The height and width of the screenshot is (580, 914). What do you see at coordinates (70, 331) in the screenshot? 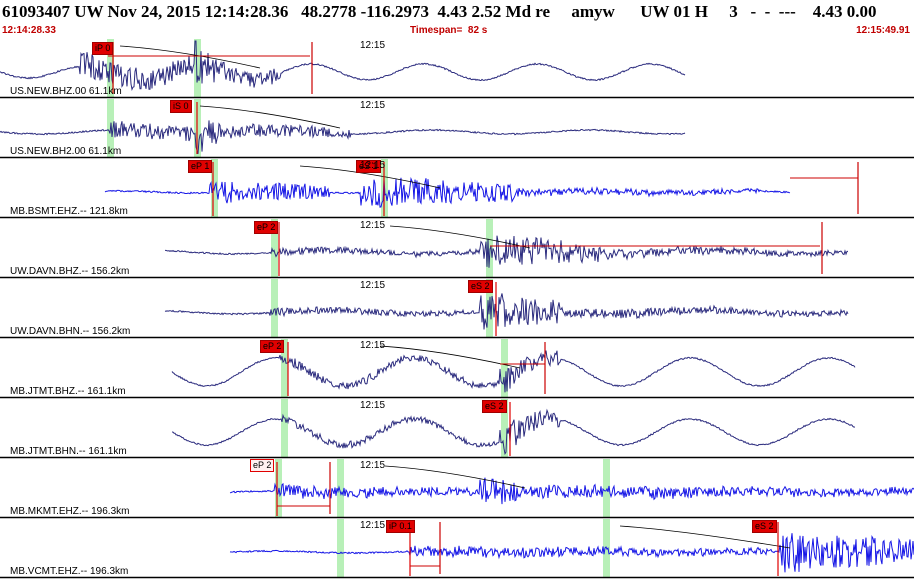
I see `channel-label: UW.DAVN.BHN.-- 156.2km` at bounding box center [70, 331].